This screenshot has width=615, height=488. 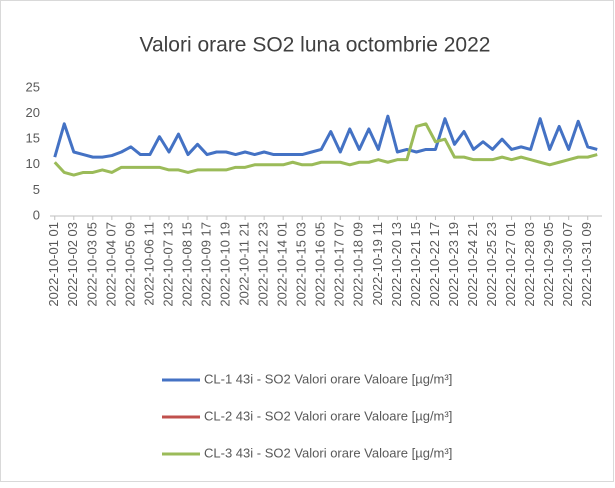 What do you see at coordinates (244, 264) in the screenshot?
I see `x-tick-label: 2022-10-11 21` at bounding box center [244, 264].